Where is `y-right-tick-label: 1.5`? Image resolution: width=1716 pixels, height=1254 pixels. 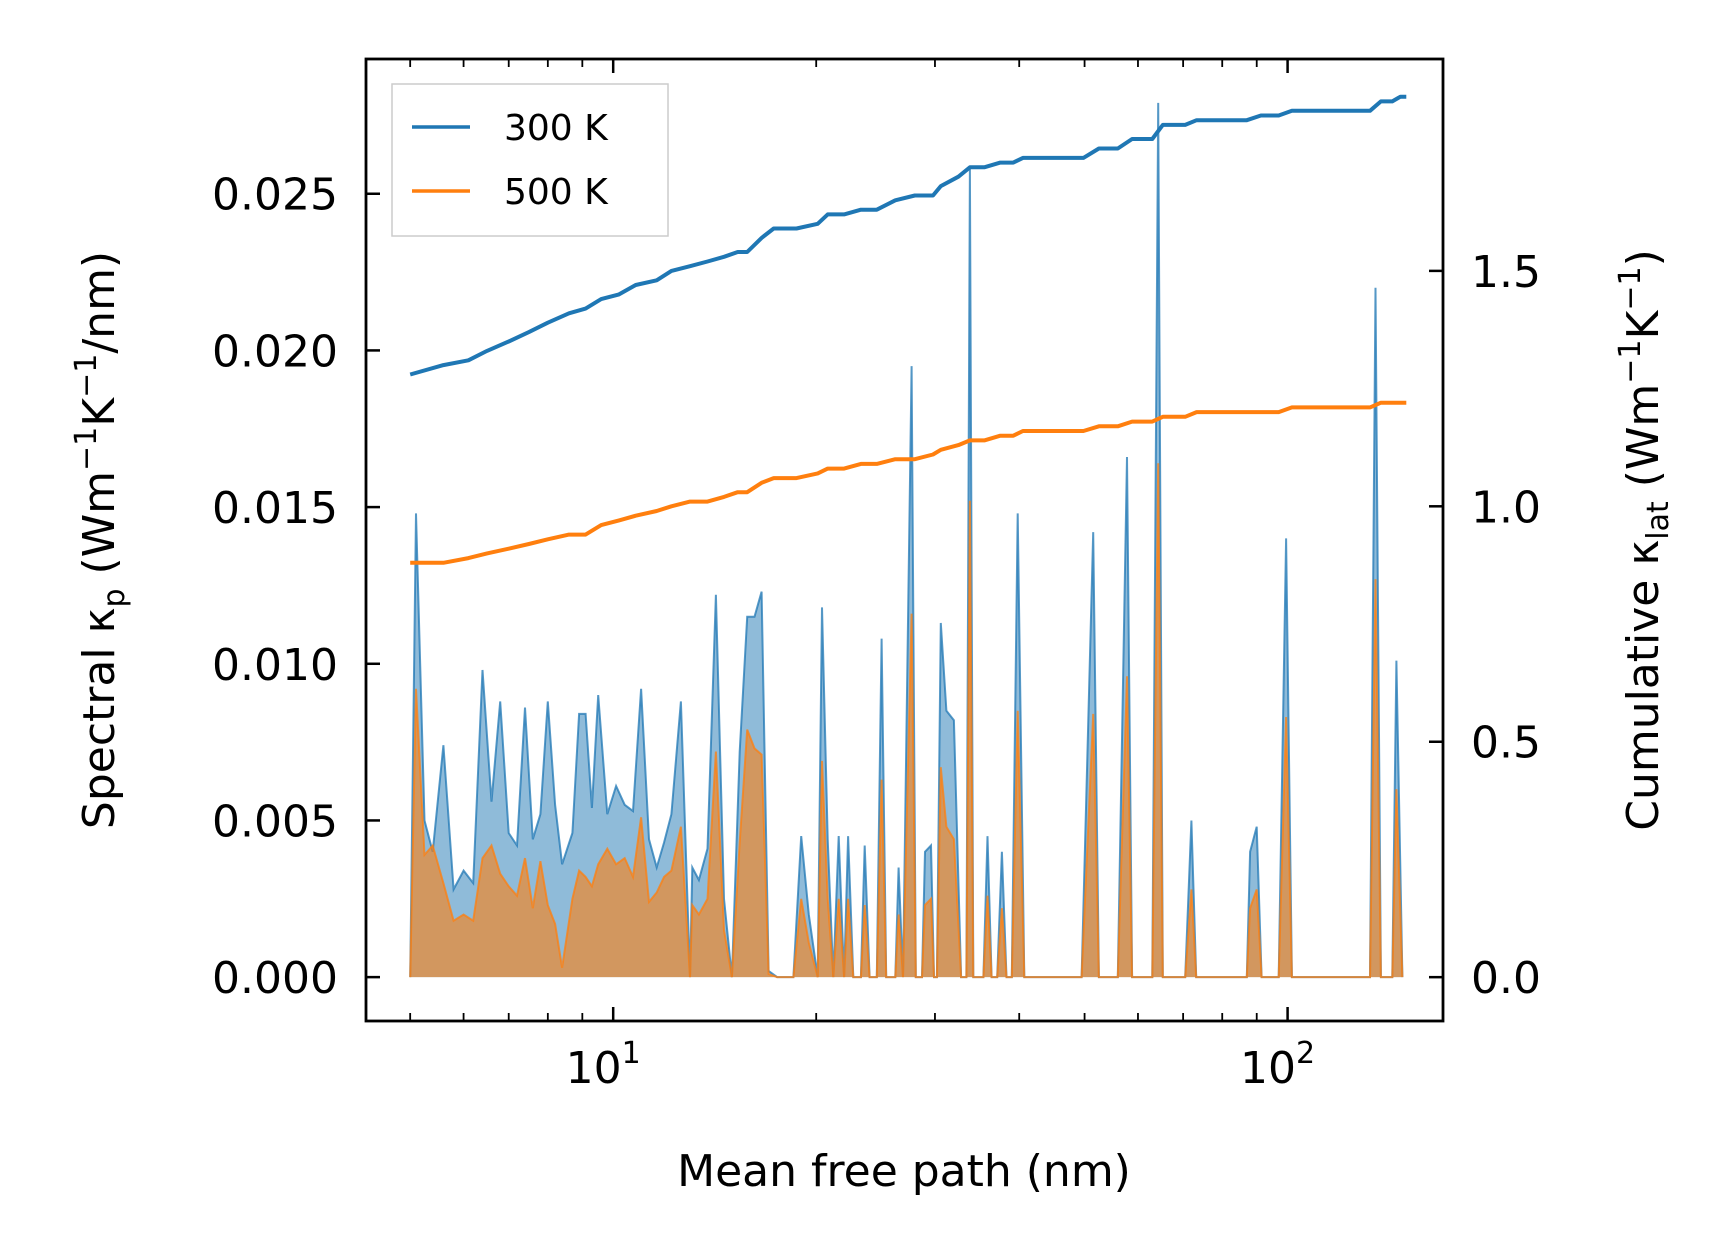 y-right-tick-label: 1.5 is located at coordinates (1506, 272).